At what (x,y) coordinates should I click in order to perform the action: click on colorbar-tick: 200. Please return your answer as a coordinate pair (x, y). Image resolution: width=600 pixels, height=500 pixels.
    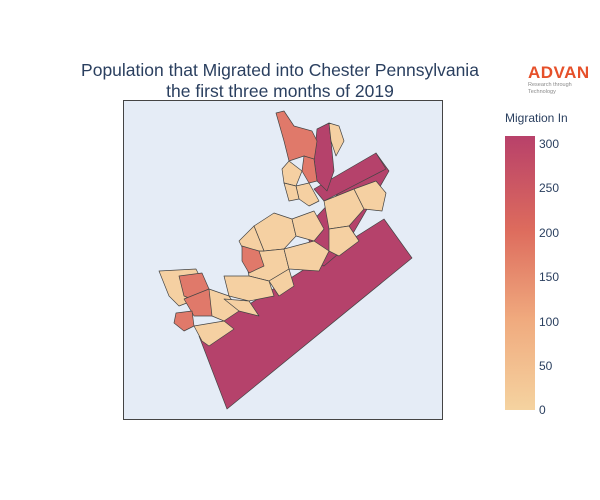
    Looking at the image, I should click on (549, 233).